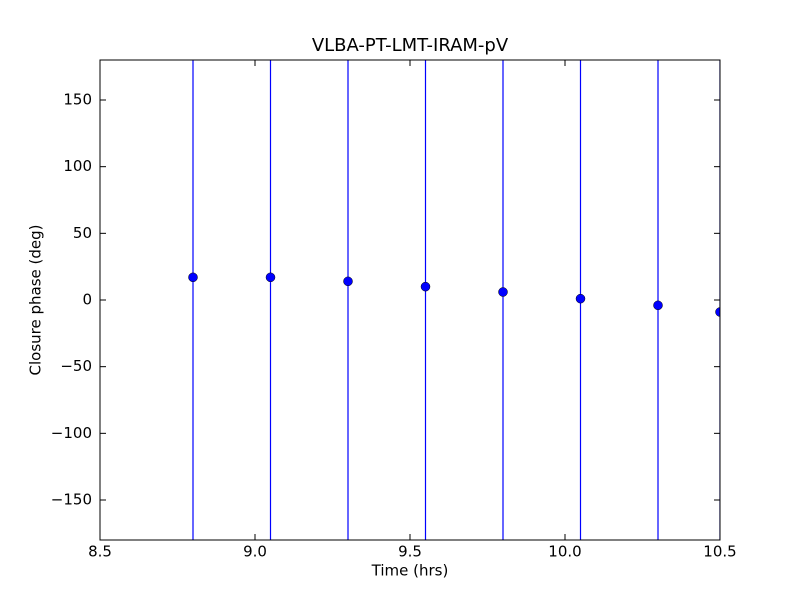 The width and height of the screenshot is (800, 600). I want to click on x-tick-label: 9.0, so click(255, 552).